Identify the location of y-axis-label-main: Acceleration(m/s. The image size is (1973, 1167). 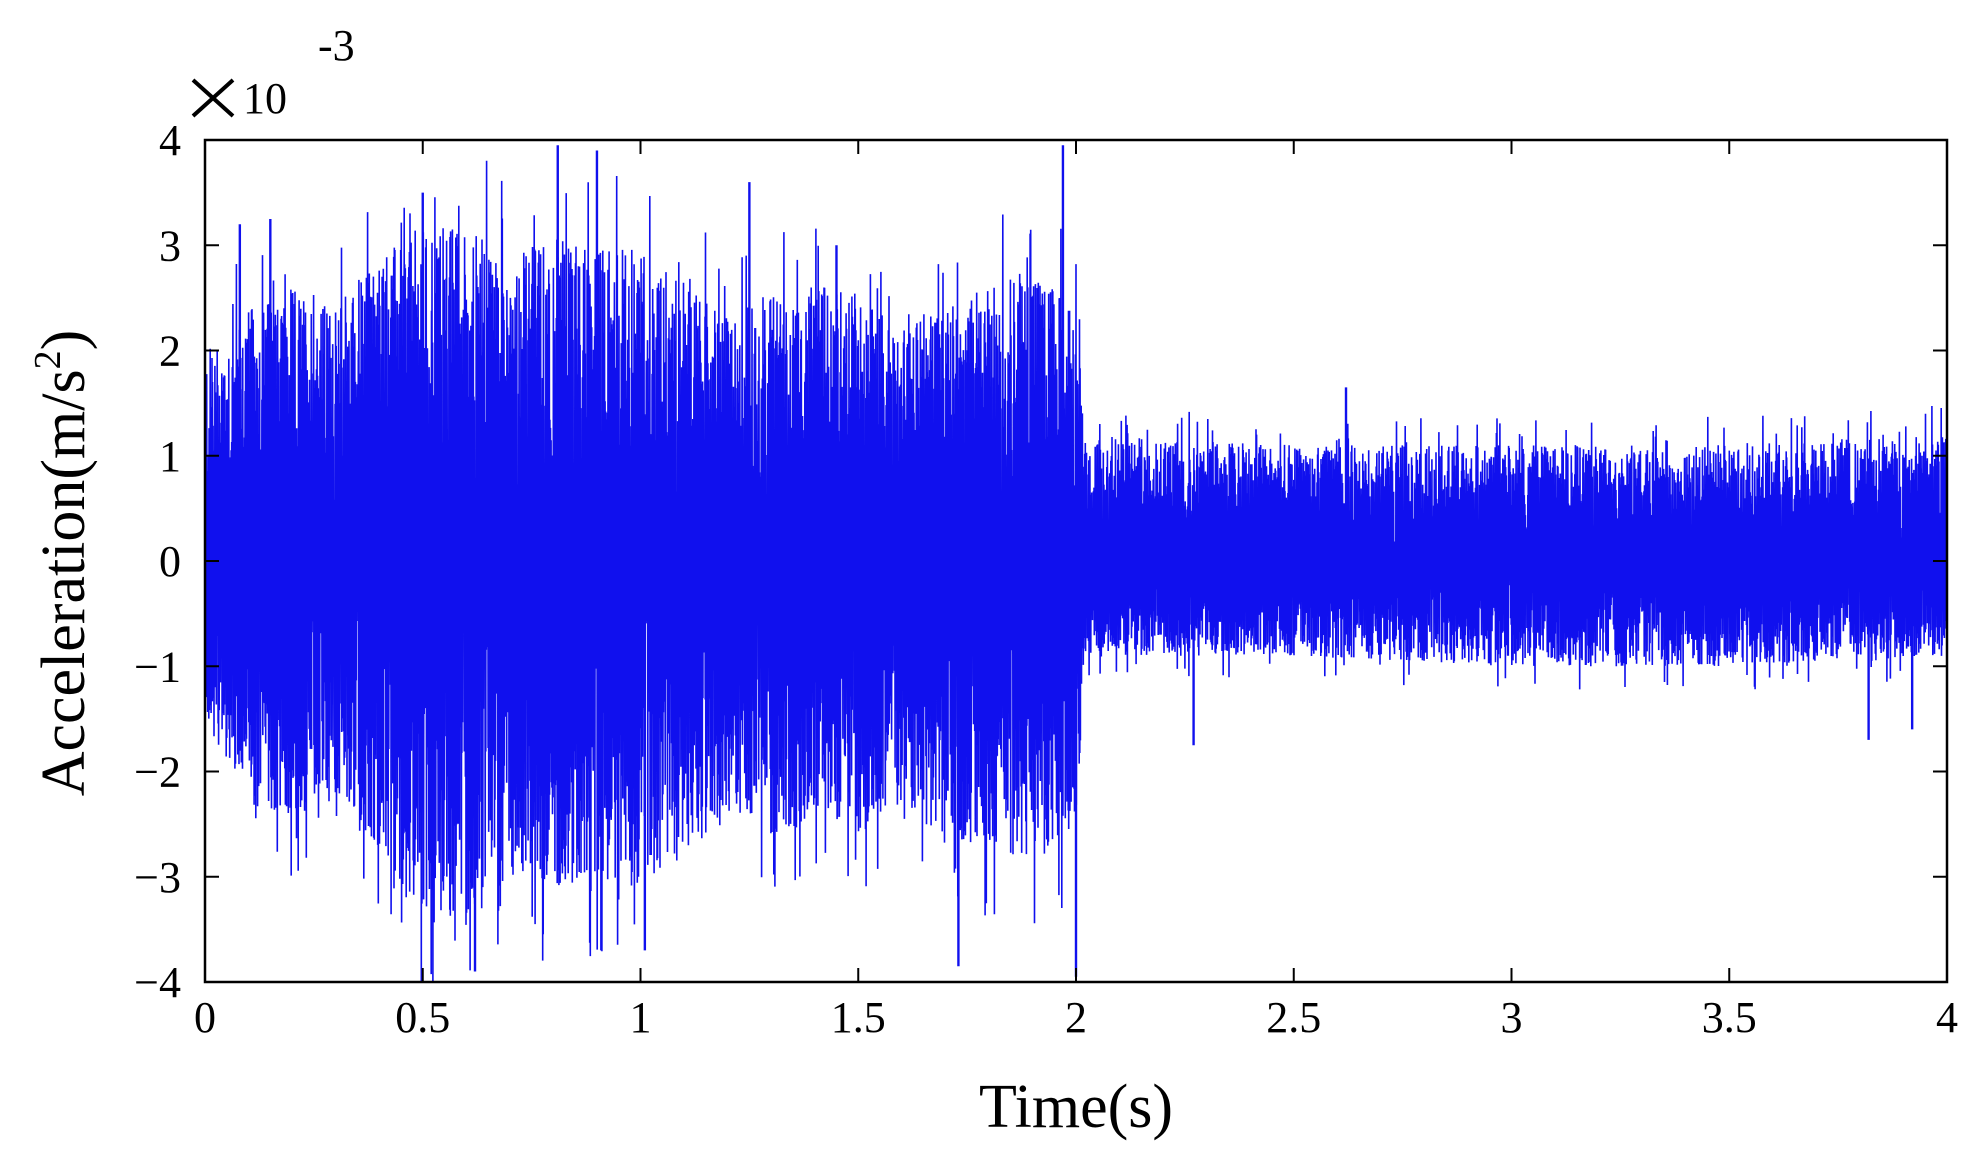
(64, 582).